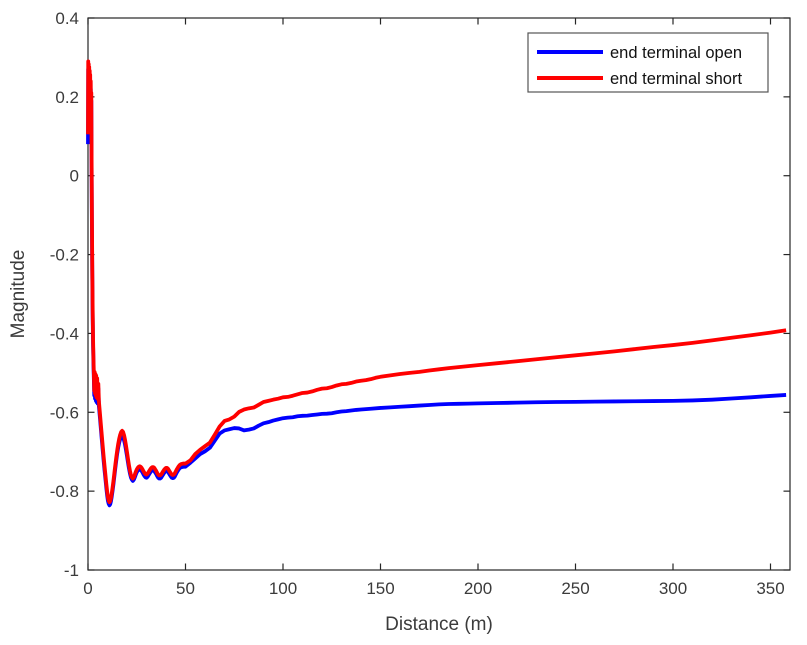  What do you see at coordinates (64, 412) in the screenshot?
I see `y-tick-label: -0.6` at bounding box center [64, 412].